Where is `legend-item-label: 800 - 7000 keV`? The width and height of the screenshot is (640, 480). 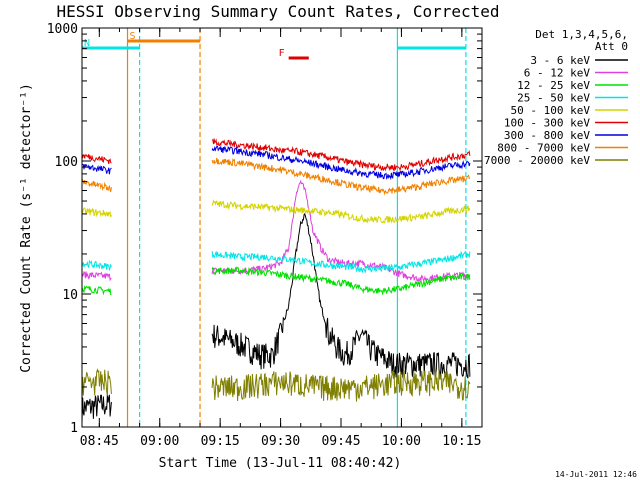
legend-item-label: 800 - 7000 keV is located at coordinates (543, 148).